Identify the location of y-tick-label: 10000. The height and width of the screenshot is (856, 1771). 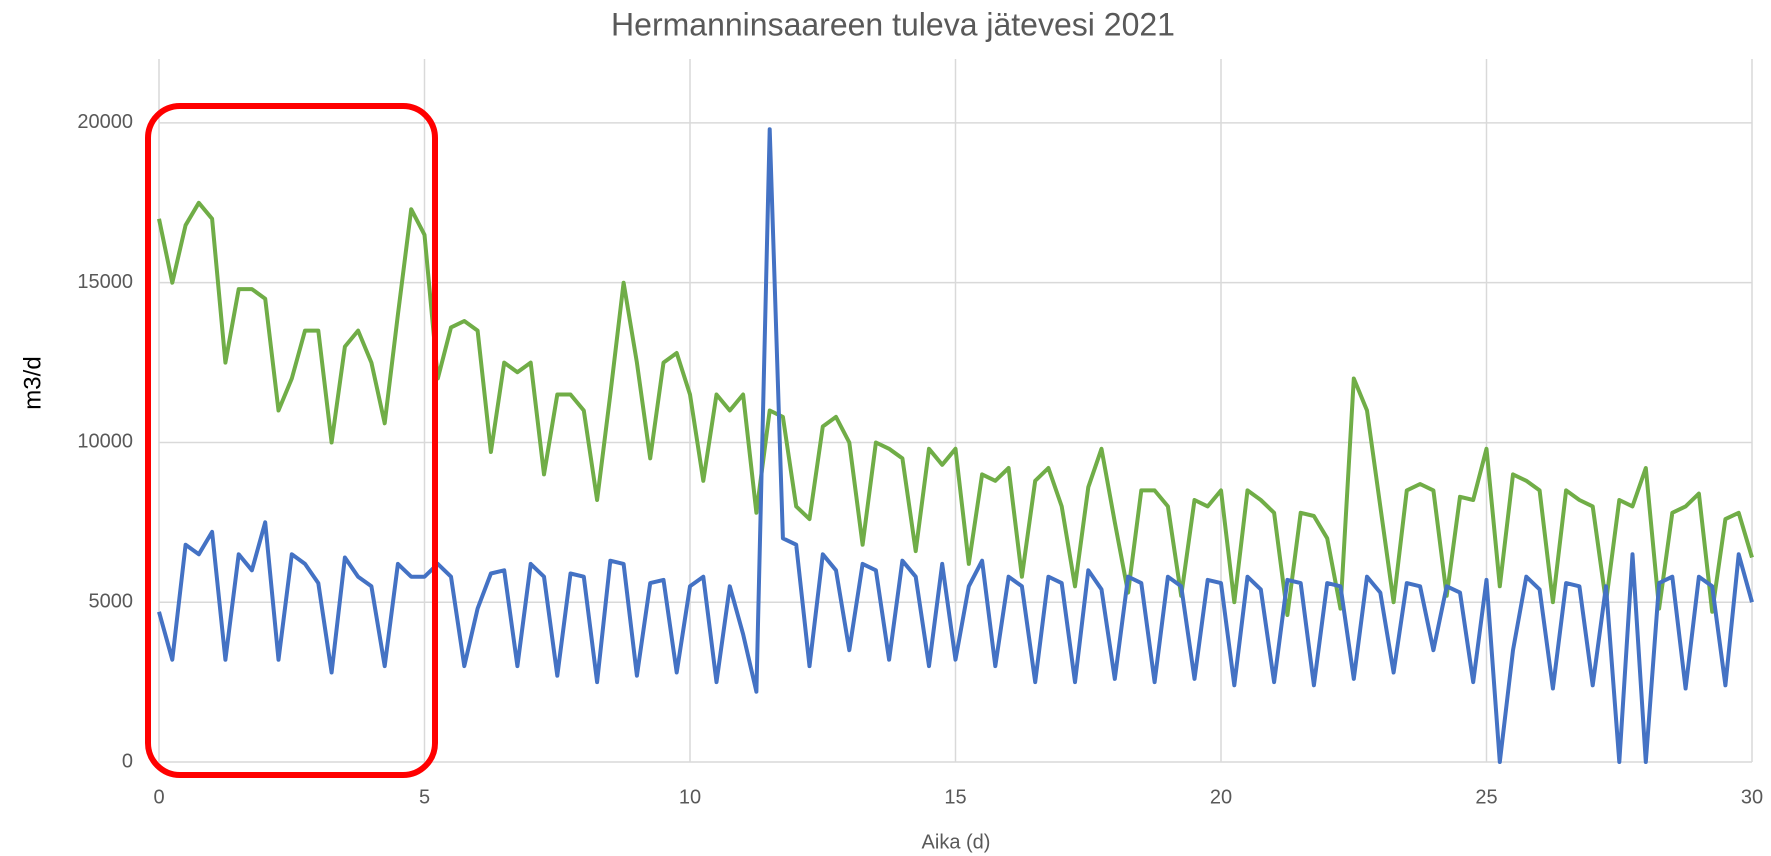
(105, 442).